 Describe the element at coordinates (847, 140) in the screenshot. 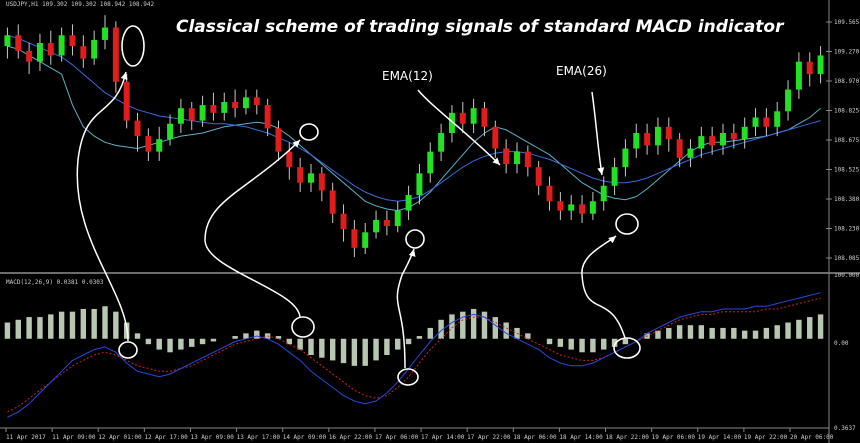

I see `y-tick-label: 108.675` at that location.